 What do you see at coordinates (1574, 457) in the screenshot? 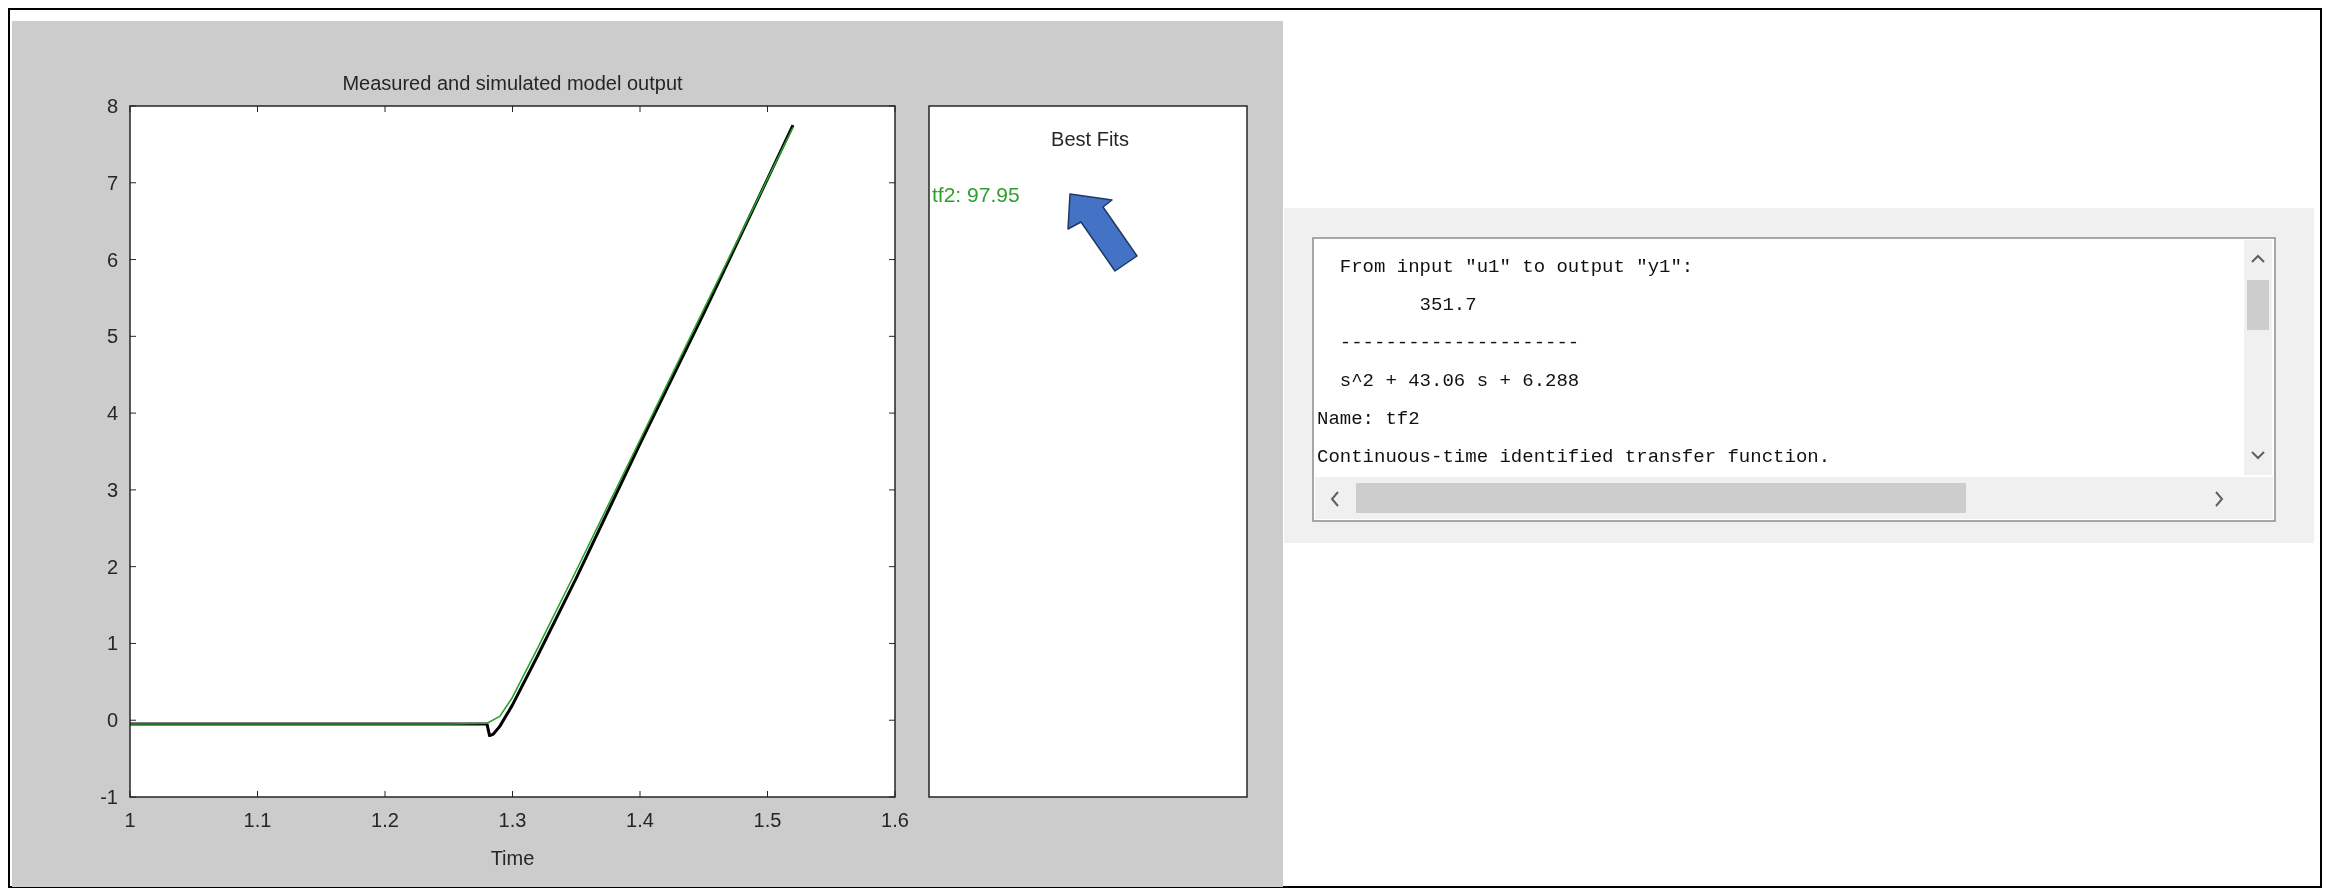
I see `text: Continuous-time identified transfer function.` at bounding box center [1574, 457].